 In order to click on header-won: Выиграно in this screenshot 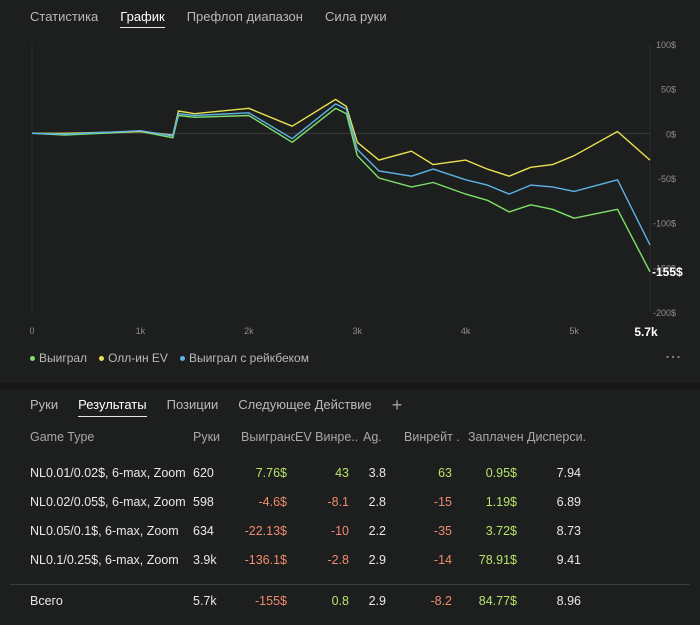, I will do `click(268, 437)`.